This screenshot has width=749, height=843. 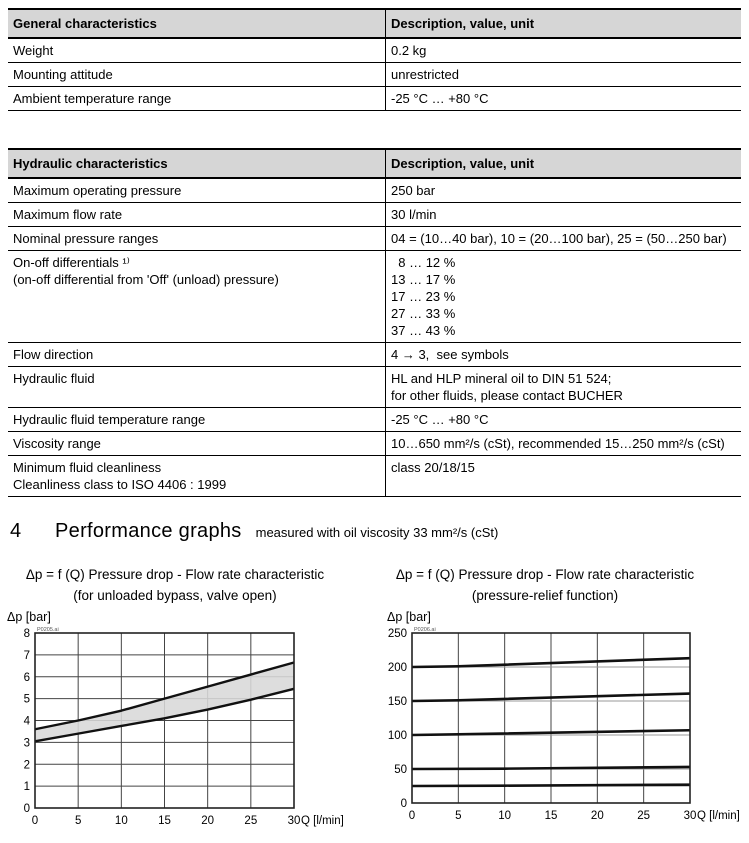 I want to click on row-value-line: 8 … 12 %, so click(x=423, y=262).